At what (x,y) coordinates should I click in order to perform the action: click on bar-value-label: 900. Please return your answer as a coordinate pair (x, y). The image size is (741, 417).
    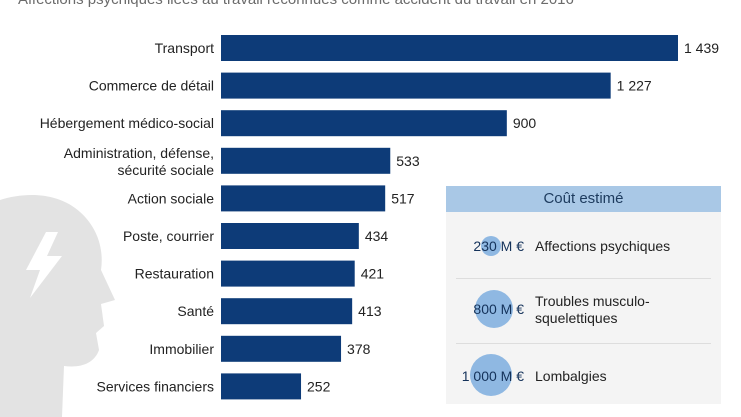
    Looking at the image, I should click on (525, 123).